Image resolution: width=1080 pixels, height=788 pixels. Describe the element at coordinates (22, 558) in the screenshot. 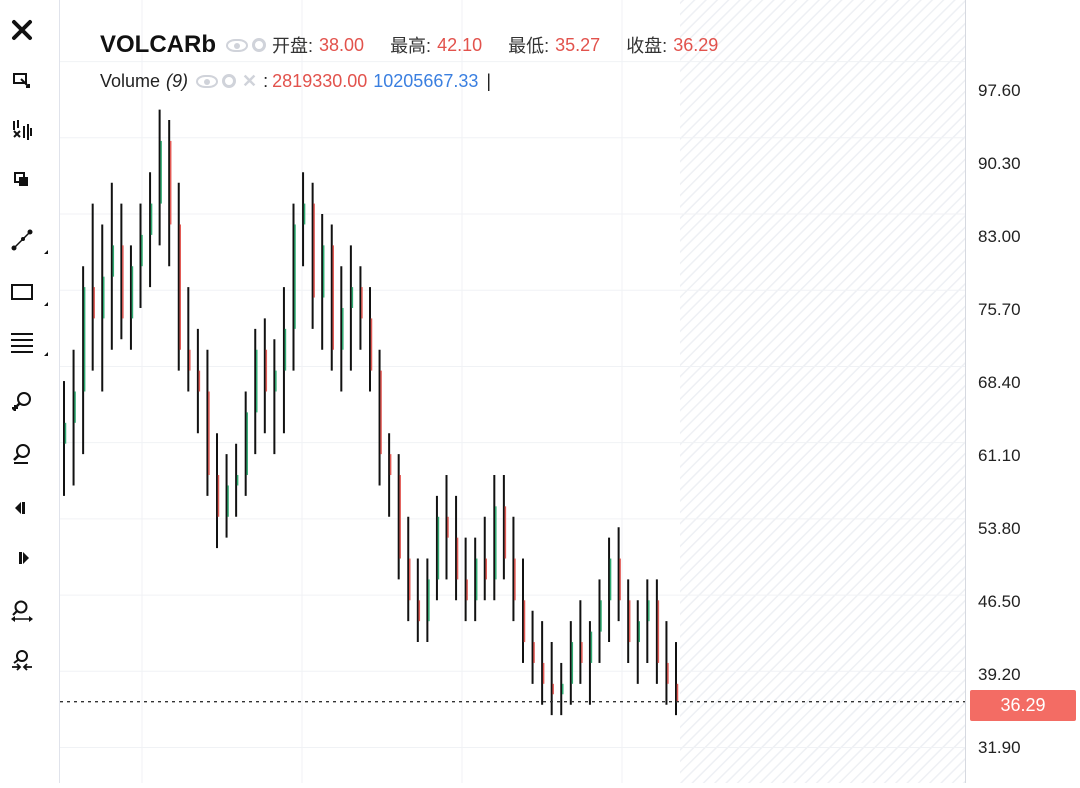

I see `scroll-right-icon` at that location.